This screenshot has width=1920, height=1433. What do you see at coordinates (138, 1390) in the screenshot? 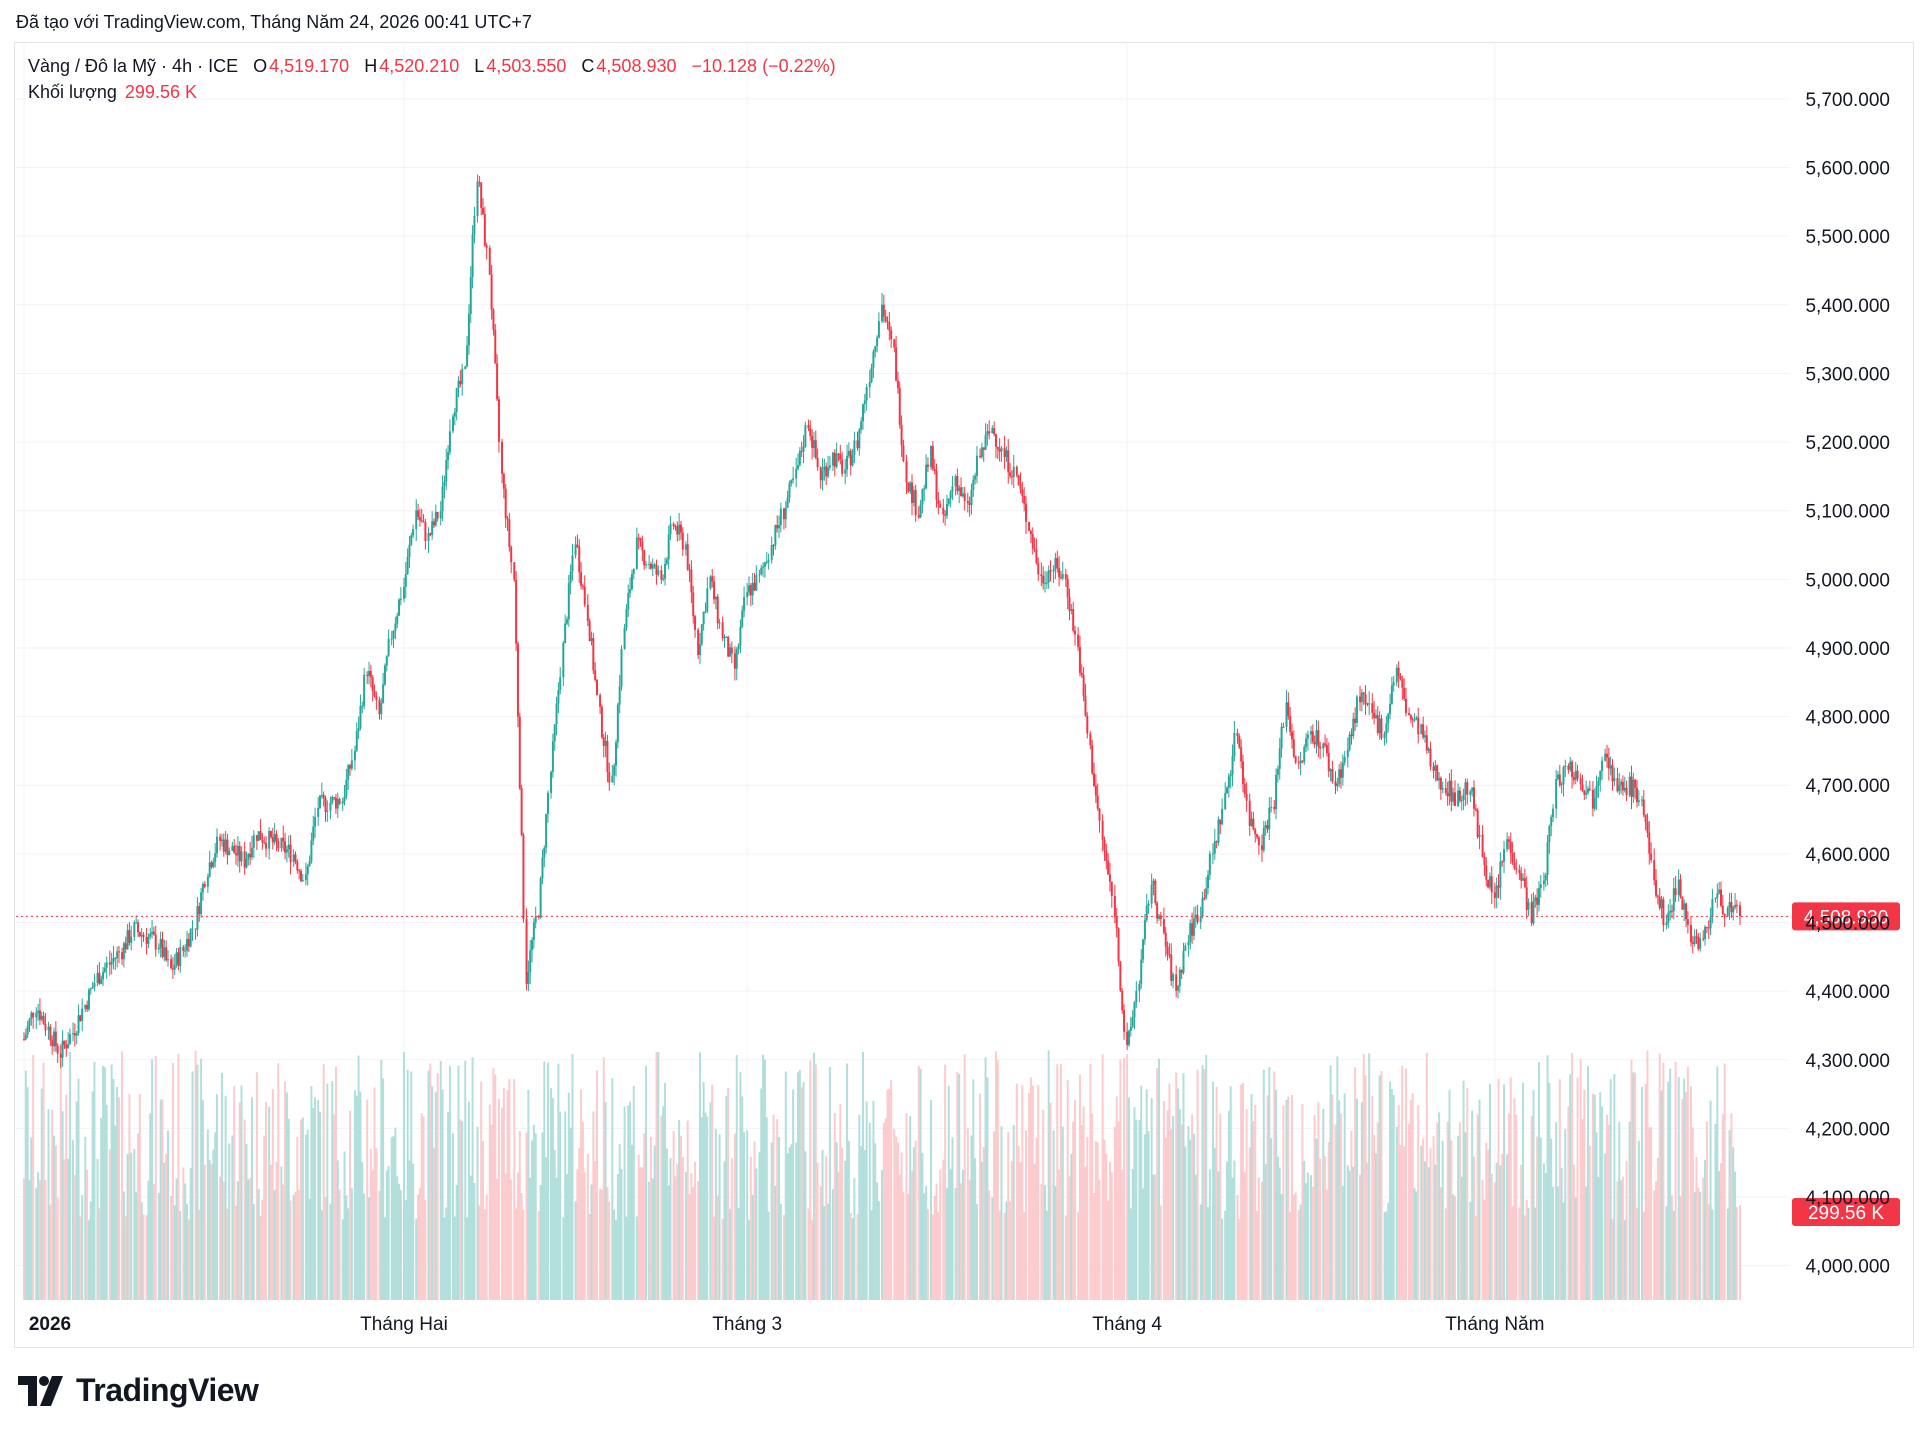
I see `tradingview-logo: TradingView` at bounding box center [138, 1390].